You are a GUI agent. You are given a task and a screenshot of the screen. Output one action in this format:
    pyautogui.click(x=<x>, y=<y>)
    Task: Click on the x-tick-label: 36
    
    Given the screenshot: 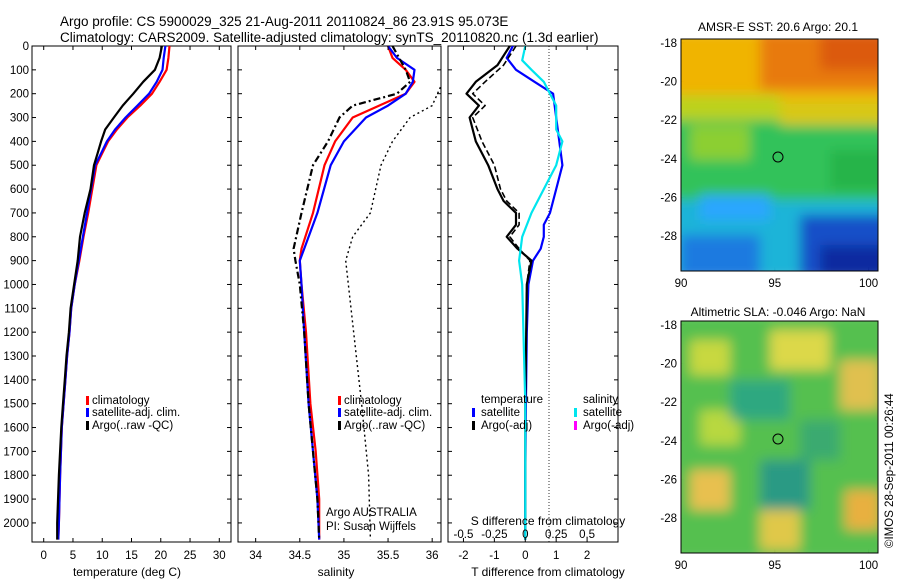 What is the action you would take?
    pyautogui.click(x=432, y=556)
    